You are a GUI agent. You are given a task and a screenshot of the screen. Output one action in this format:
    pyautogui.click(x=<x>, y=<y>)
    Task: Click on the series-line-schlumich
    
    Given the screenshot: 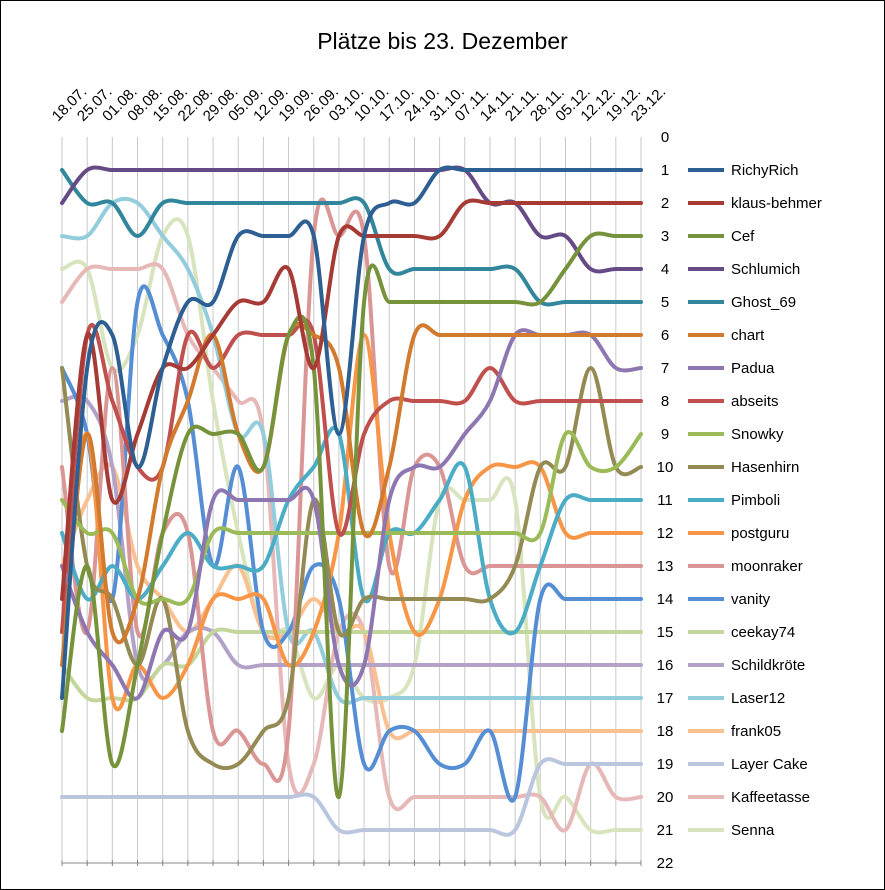 What is the action you would take?
    pyautogui.click(x=351, y=219)
    